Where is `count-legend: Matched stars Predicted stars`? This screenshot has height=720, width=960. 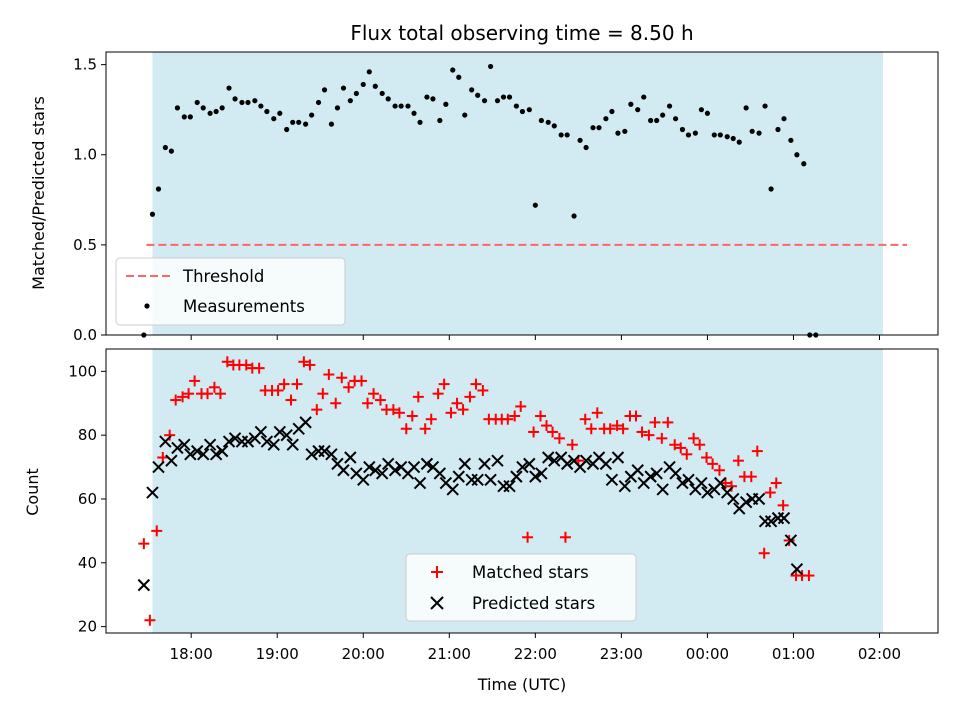
count-legend: Matched stars Predicted stars is located at coordinates (521, 587).